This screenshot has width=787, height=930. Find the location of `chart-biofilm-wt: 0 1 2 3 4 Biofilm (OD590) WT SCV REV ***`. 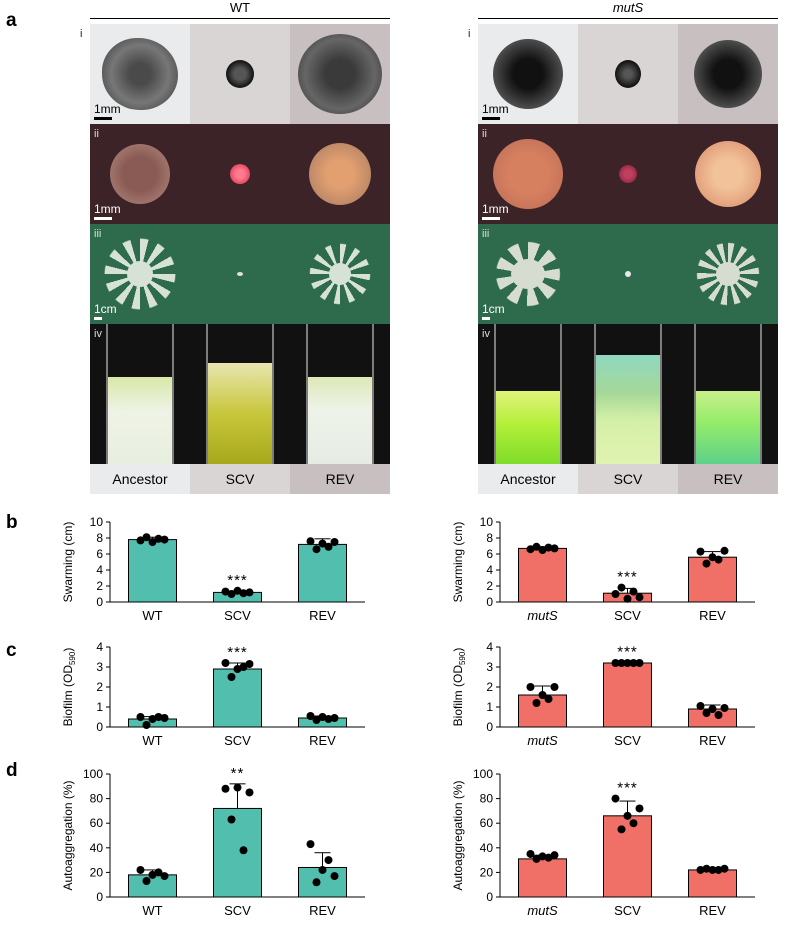

chart-biofilm-wt: 0 1 2 3 4 Biofilm (OD590) WT SCV REV *** is located at coordinates (213, 694).